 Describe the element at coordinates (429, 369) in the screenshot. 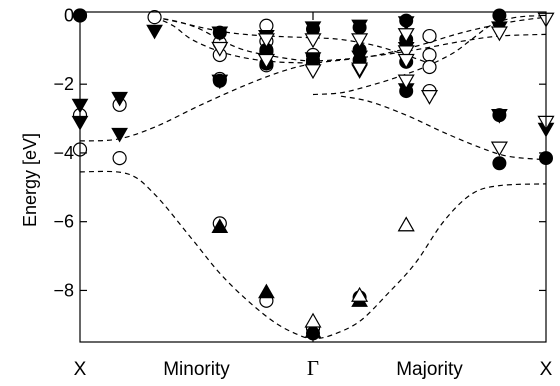

I see `x-label-4: Majority` at that location.